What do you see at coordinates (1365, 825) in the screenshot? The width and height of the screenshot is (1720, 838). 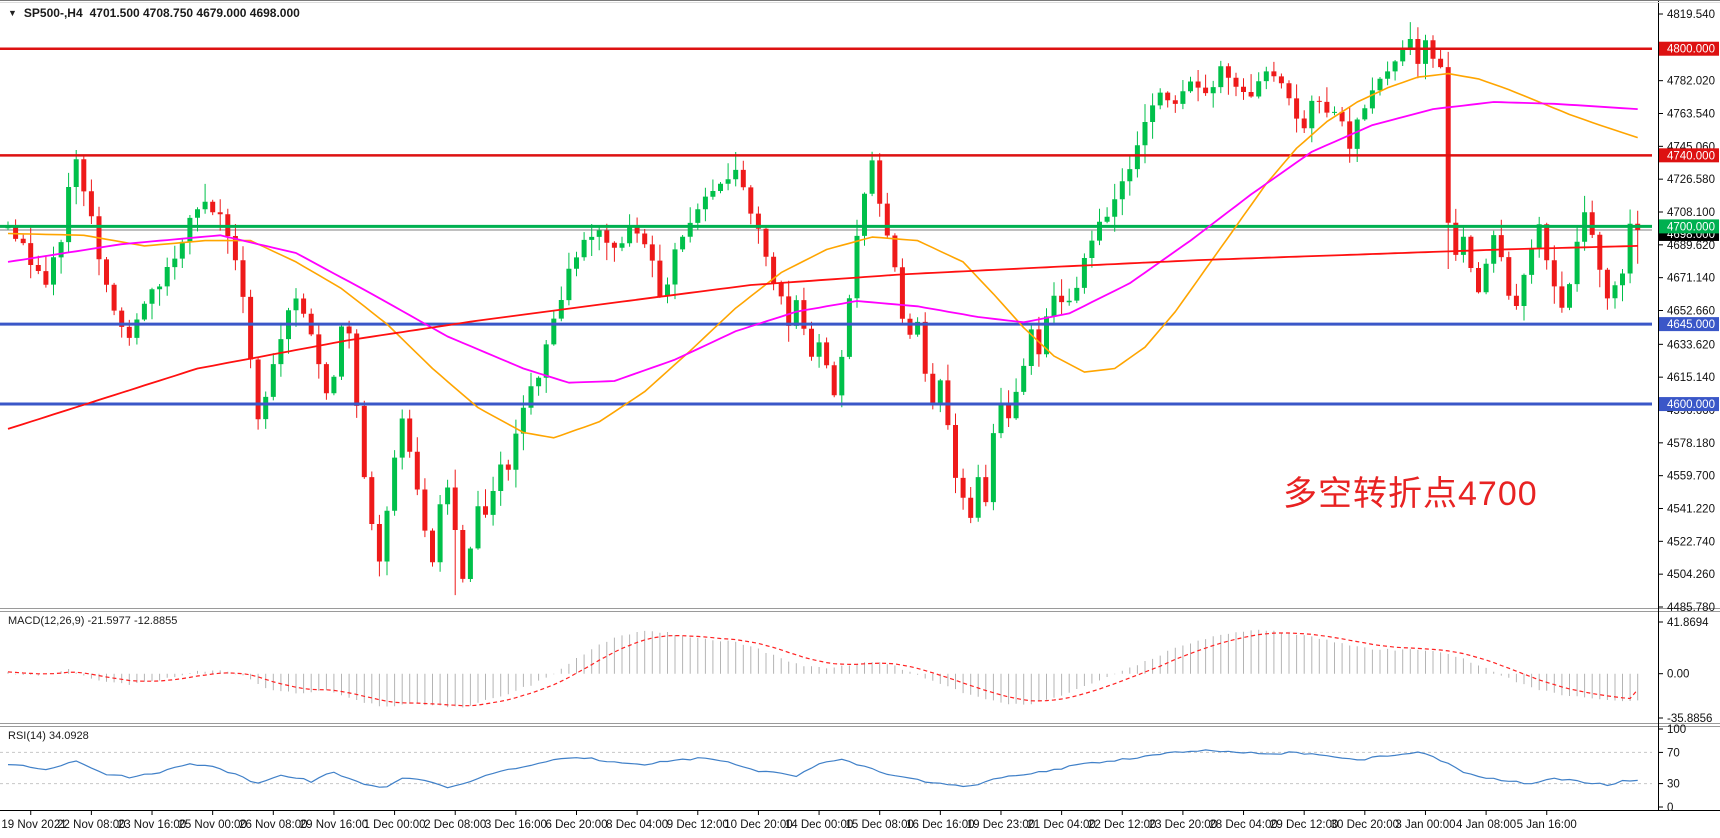 I see `time-tick-label: 30 Dec 20:00` at bounding box center [1365, 825].